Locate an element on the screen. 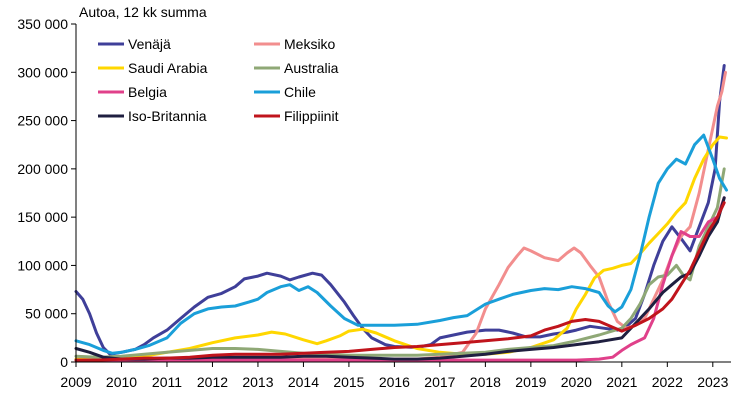  x-tick-label-3: 2012 is located at coordinates (212, 382).